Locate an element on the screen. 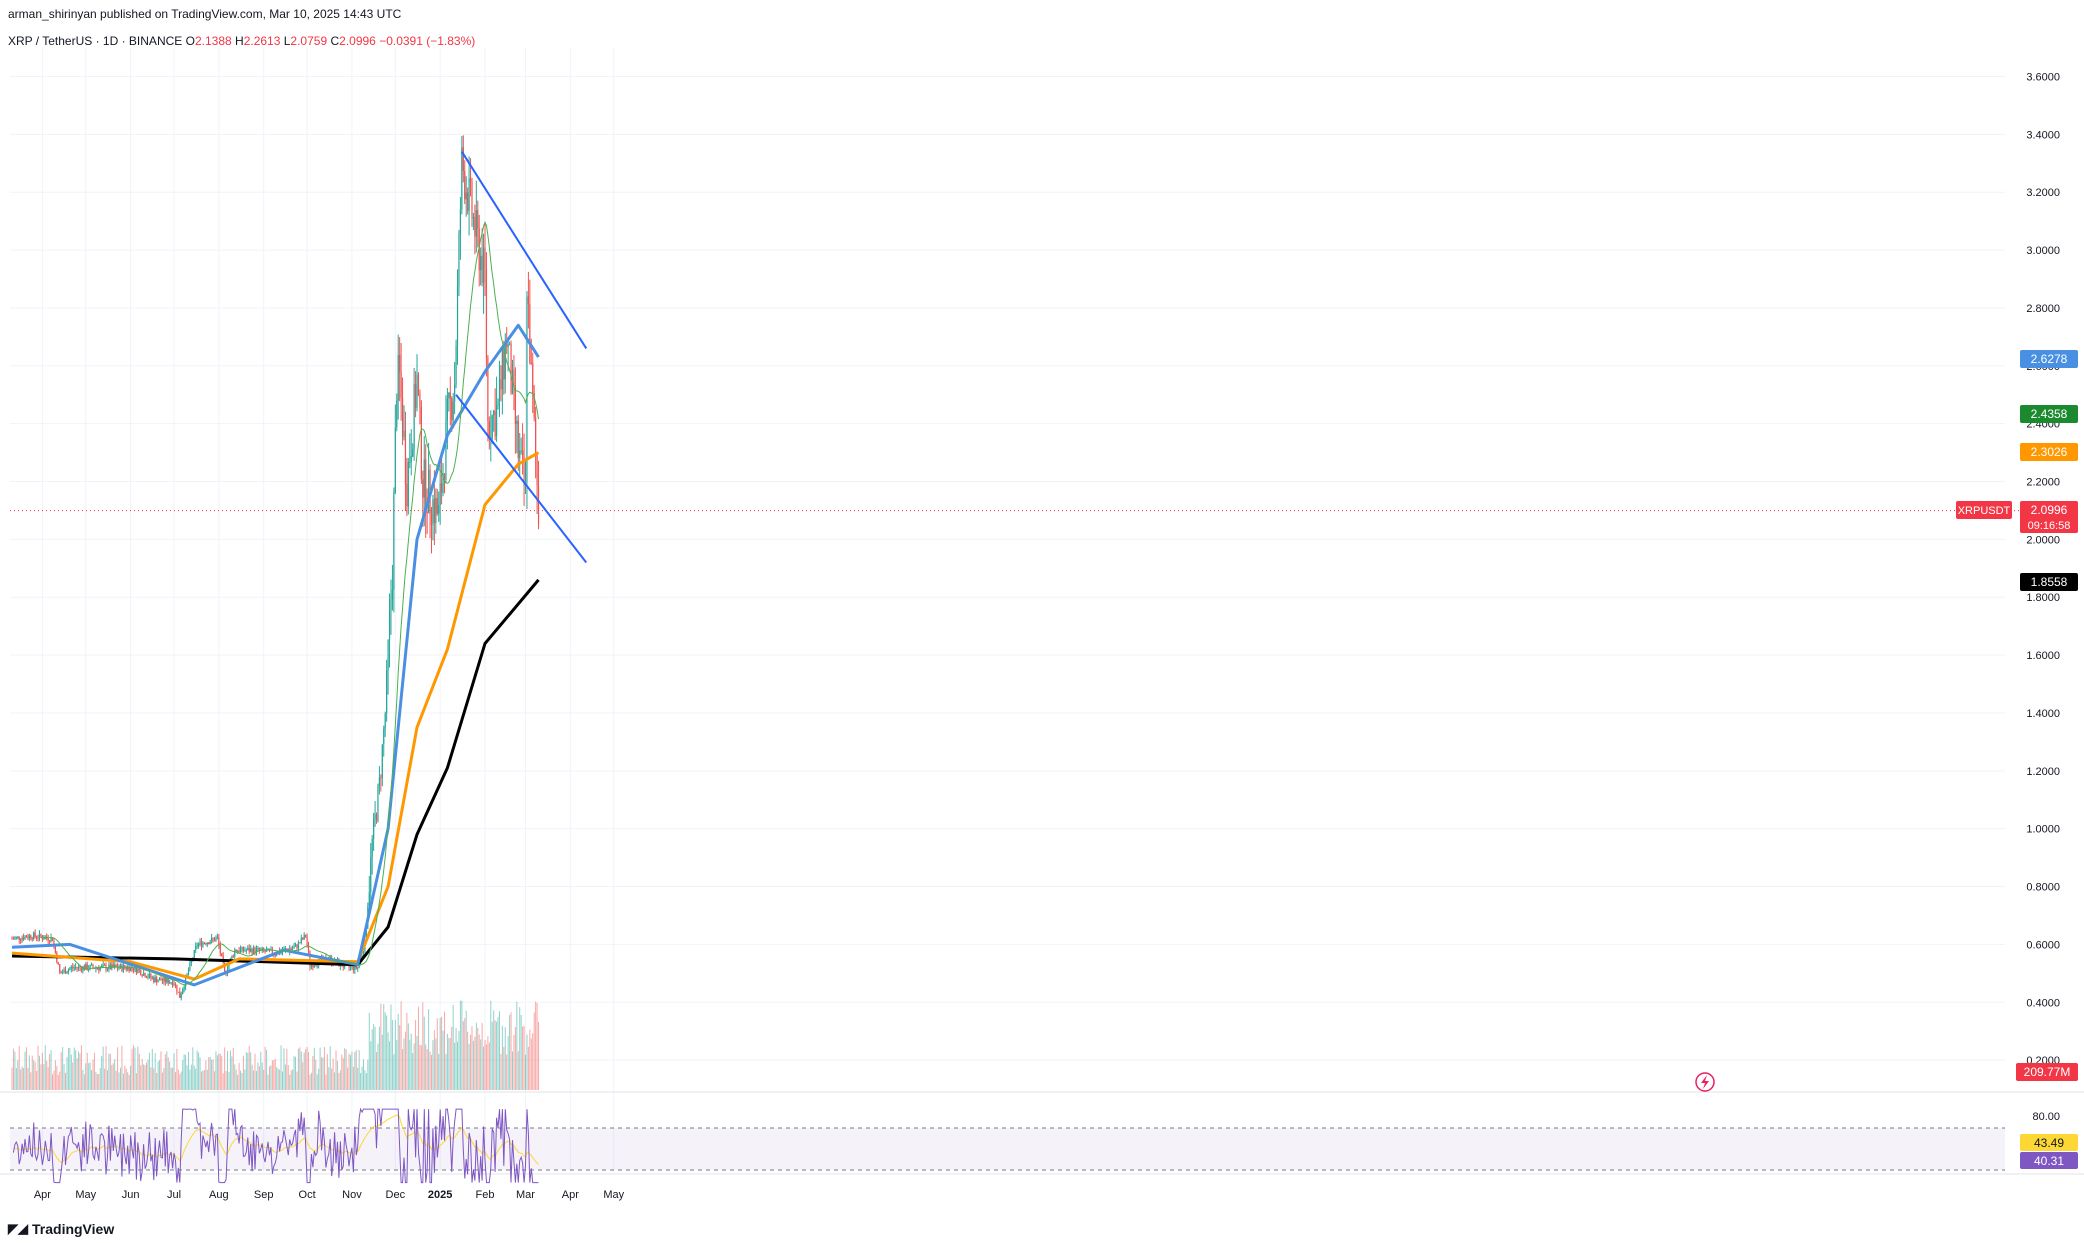  volume-tag-text: 209.77M is located at coordinates (2047, 1072).